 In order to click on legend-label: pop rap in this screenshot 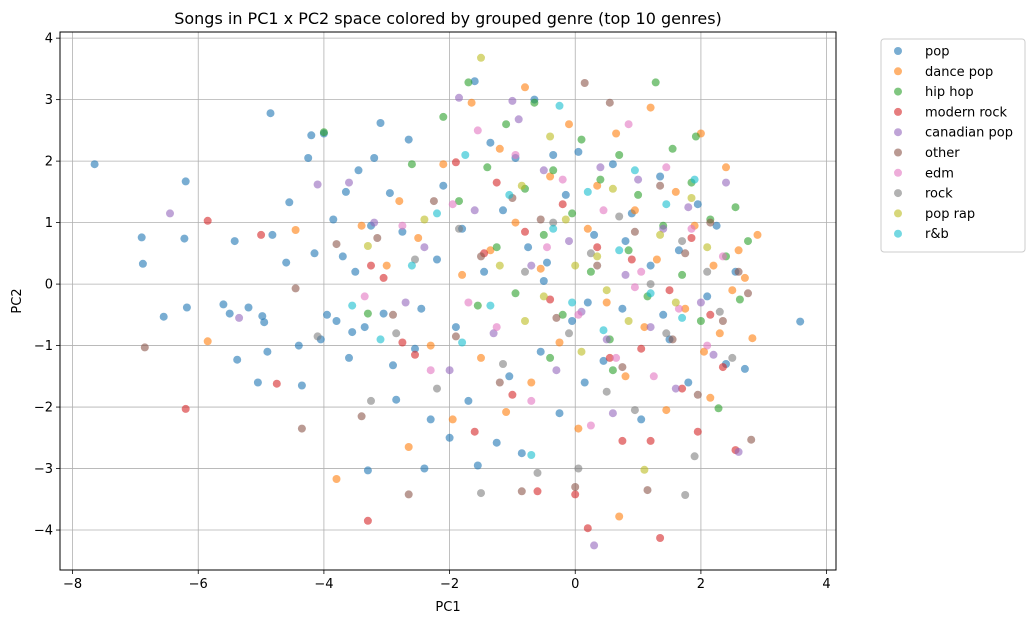, I will do `click(950, 214)`.